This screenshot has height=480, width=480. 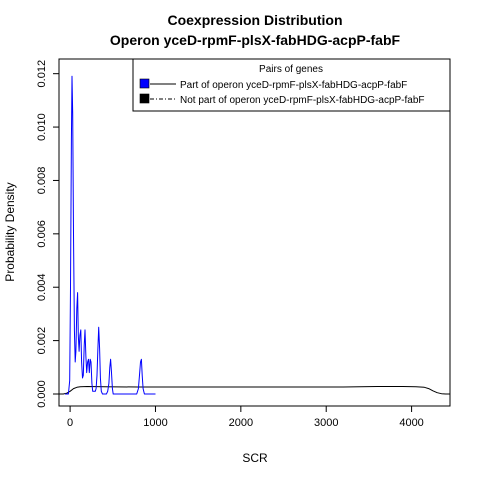 What do you see at coordinates (42, 287) in the screenshot?
I see `y-tick-label: 0.004` at bounding box center [42, 287].